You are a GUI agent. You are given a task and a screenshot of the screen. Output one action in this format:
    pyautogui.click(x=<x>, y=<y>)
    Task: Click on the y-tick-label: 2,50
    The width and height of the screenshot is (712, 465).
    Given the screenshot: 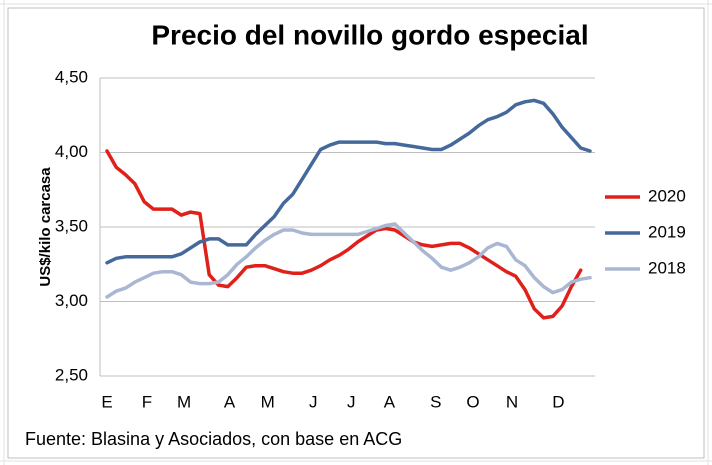 What is the action you would take?
    pyautogui.click(x=71, y=374)
    